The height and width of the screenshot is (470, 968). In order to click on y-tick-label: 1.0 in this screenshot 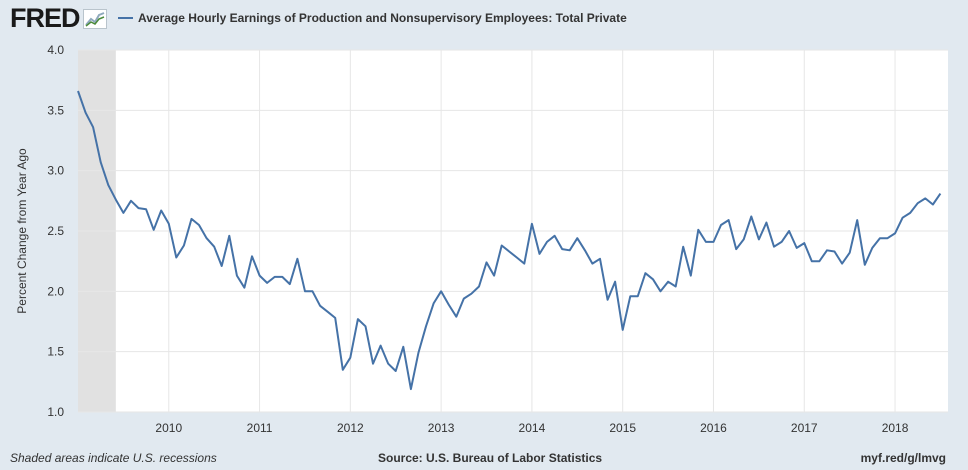, I will do `click(55, 412)`.